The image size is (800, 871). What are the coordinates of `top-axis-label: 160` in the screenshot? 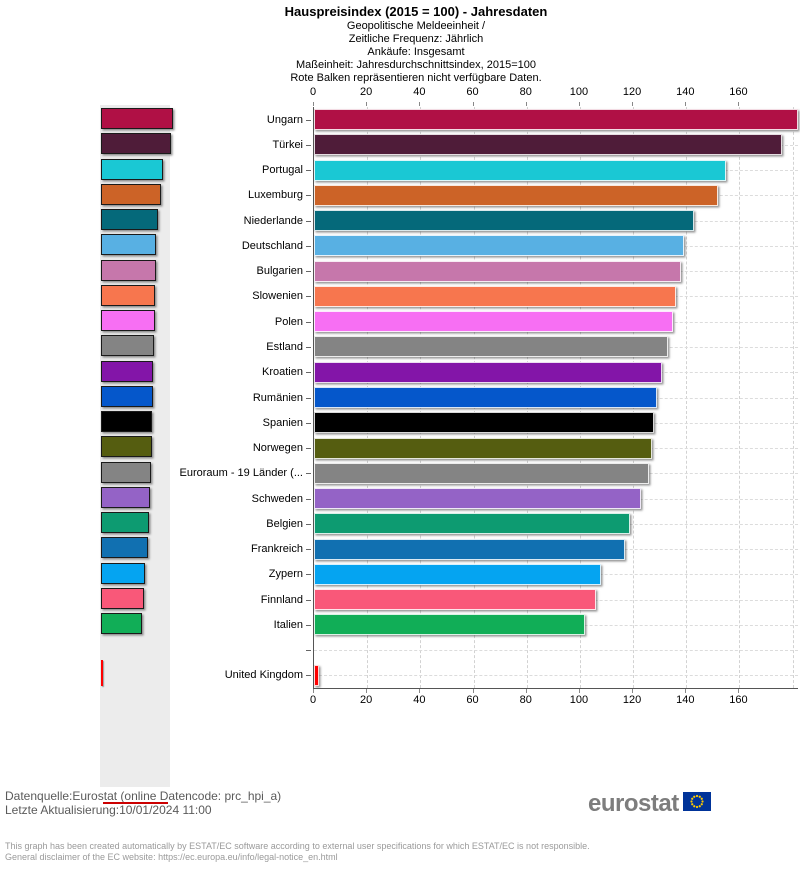 It's located at (738, 92).